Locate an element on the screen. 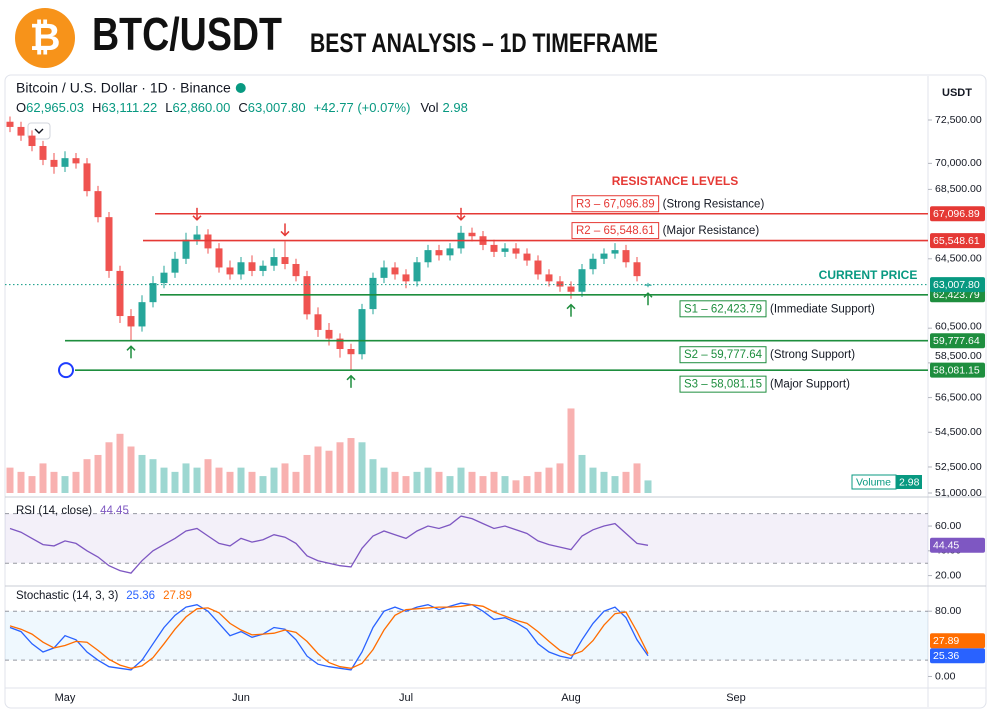  legend-key: C is located at coordinates (242, 107).